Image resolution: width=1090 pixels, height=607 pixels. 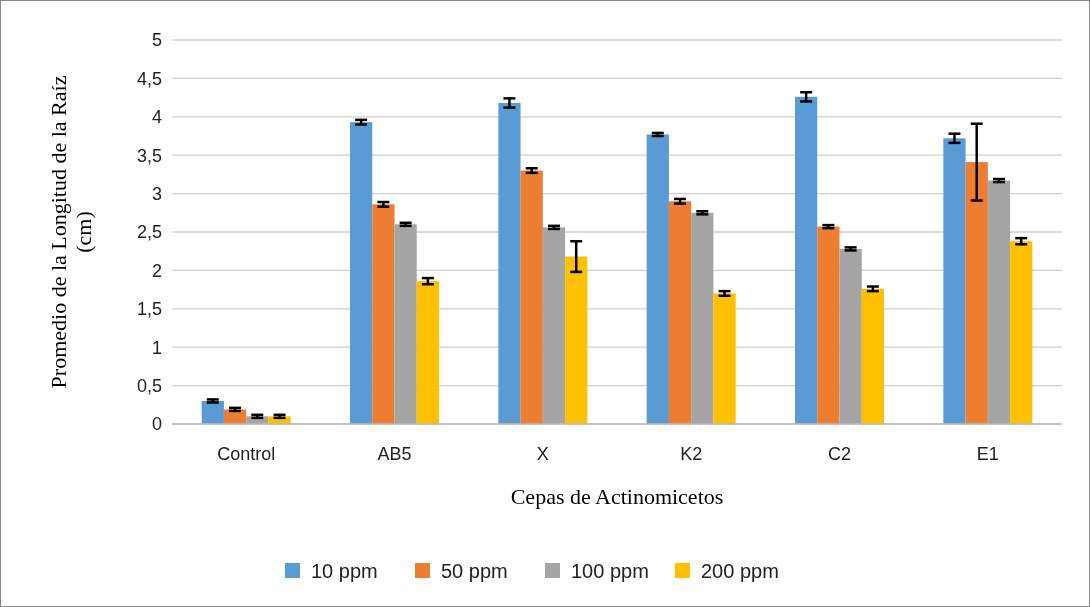 I want to click on legend-label: 200 ppm, so click(x=740, y=571).